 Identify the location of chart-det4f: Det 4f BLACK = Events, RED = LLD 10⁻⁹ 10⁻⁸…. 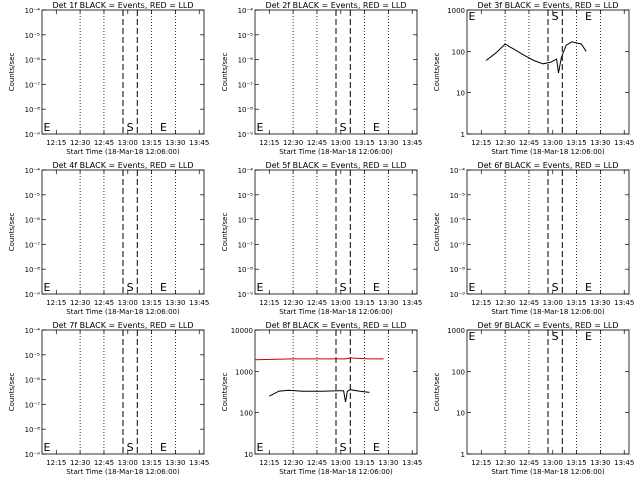
(108, 238).